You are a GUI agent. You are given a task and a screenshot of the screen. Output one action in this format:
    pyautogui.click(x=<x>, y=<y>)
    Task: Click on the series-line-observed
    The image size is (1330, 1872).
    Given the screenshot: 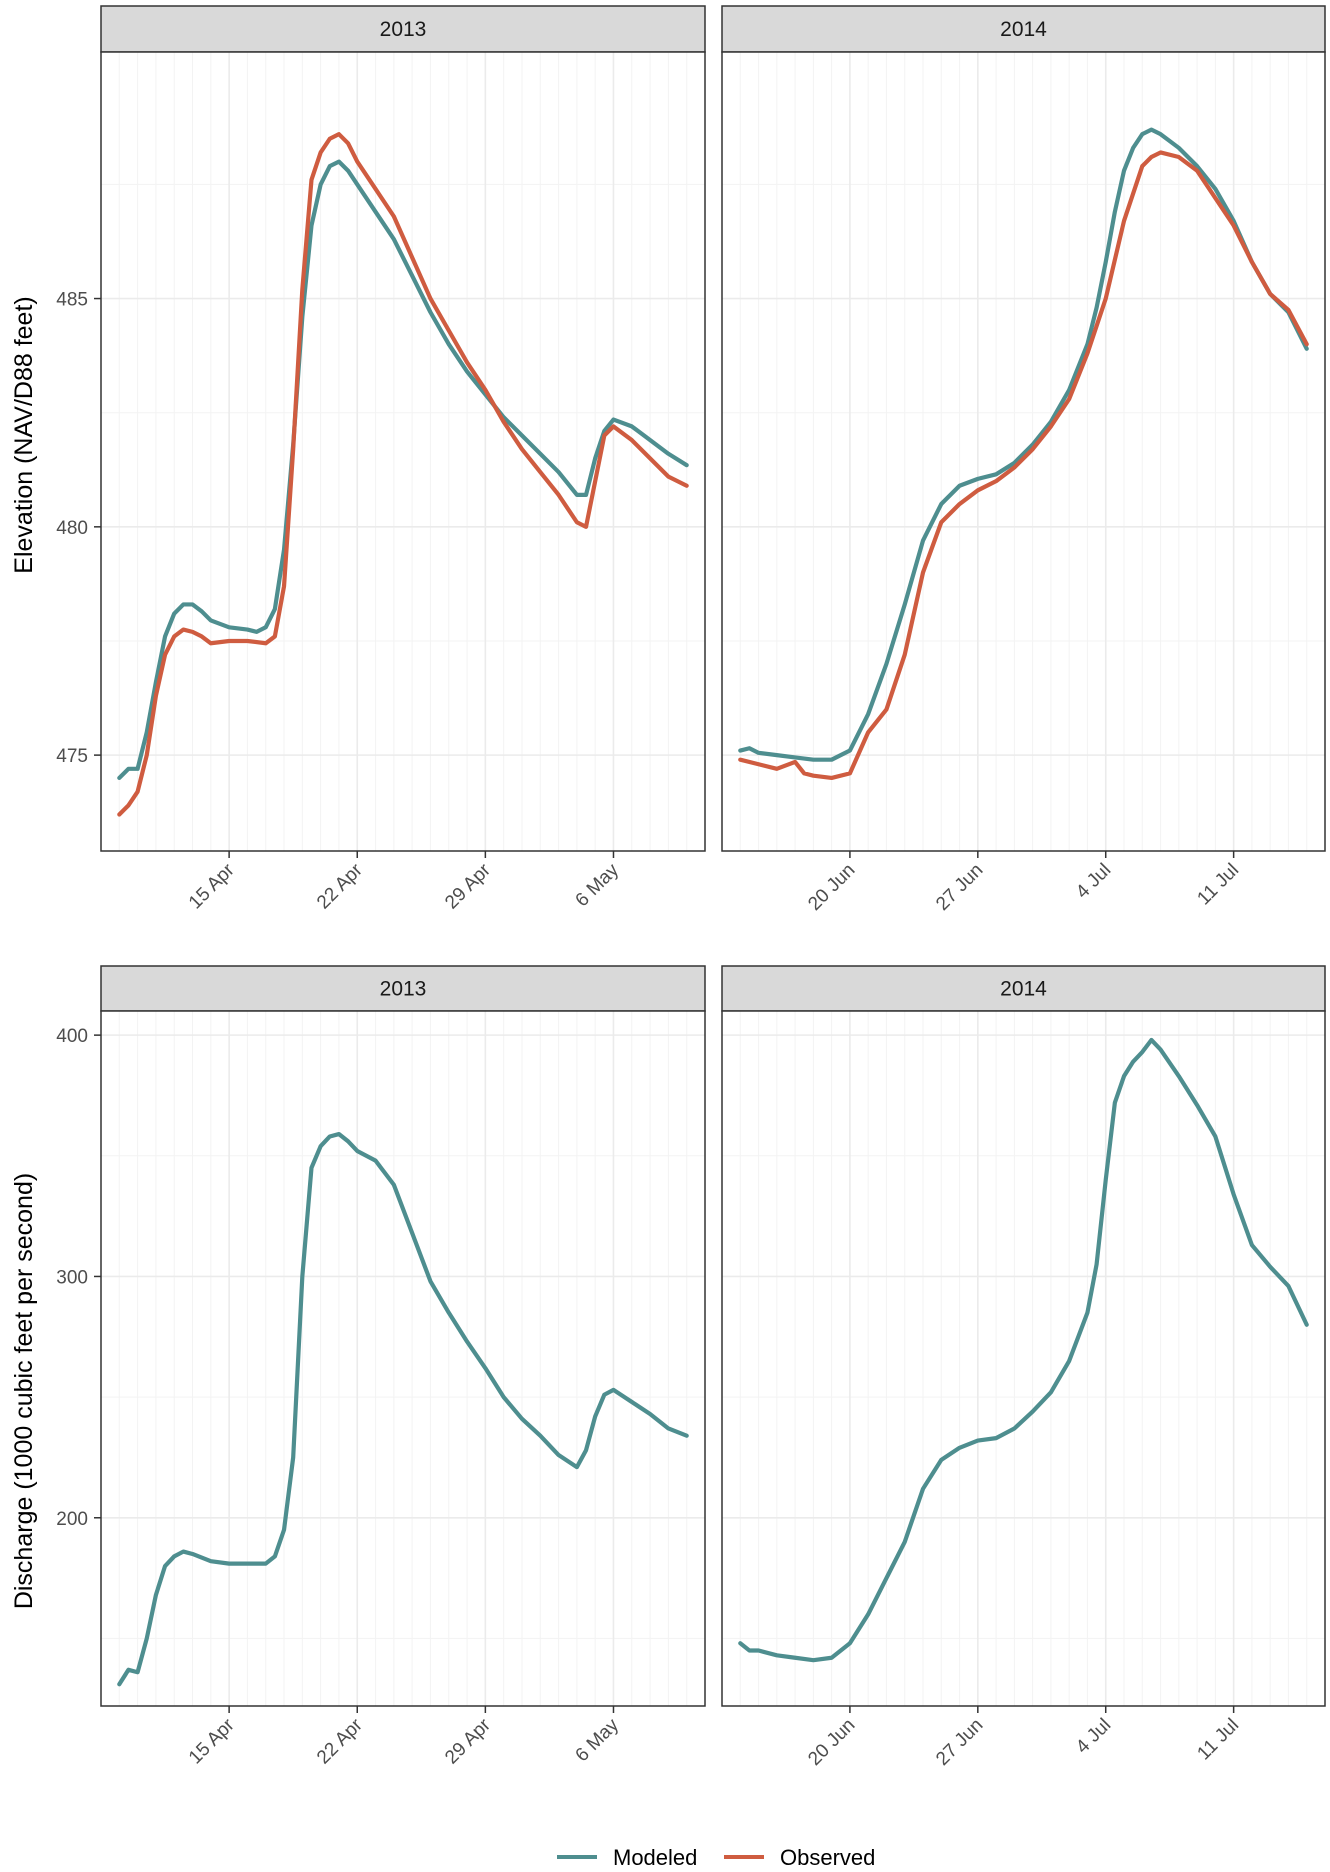 What is the action you would take?
    pyautogui.click(x=1023, y=465)
    